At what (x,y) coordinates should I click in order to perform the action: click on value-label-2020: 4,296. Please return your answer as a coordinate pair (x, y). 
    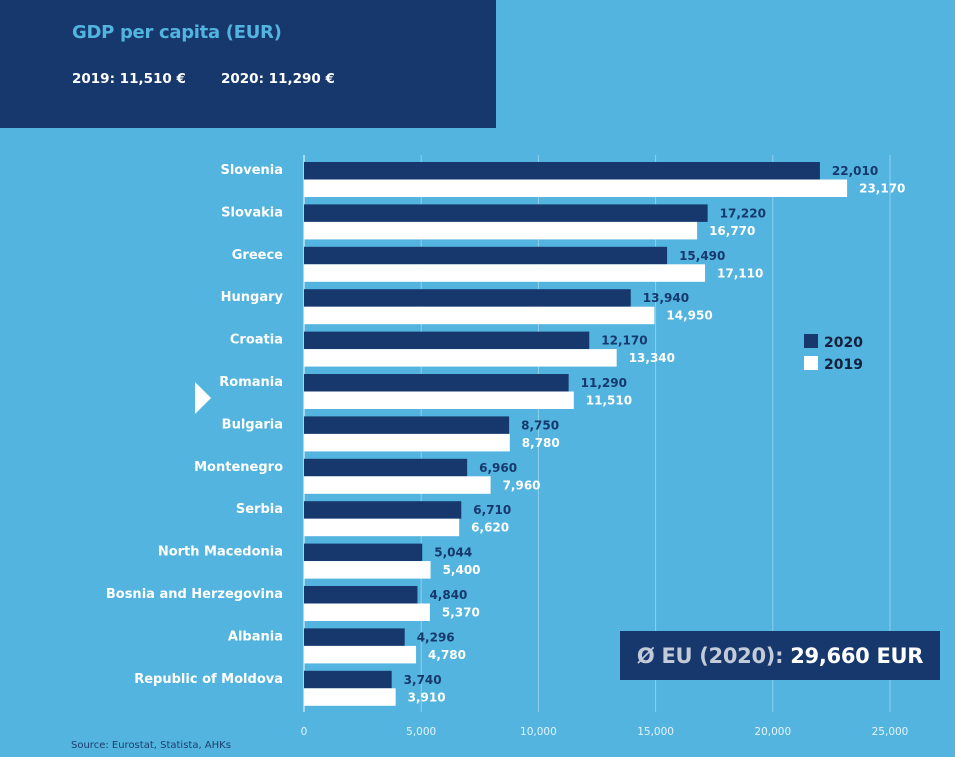
    Looking at the image, I should click on (436, 637).